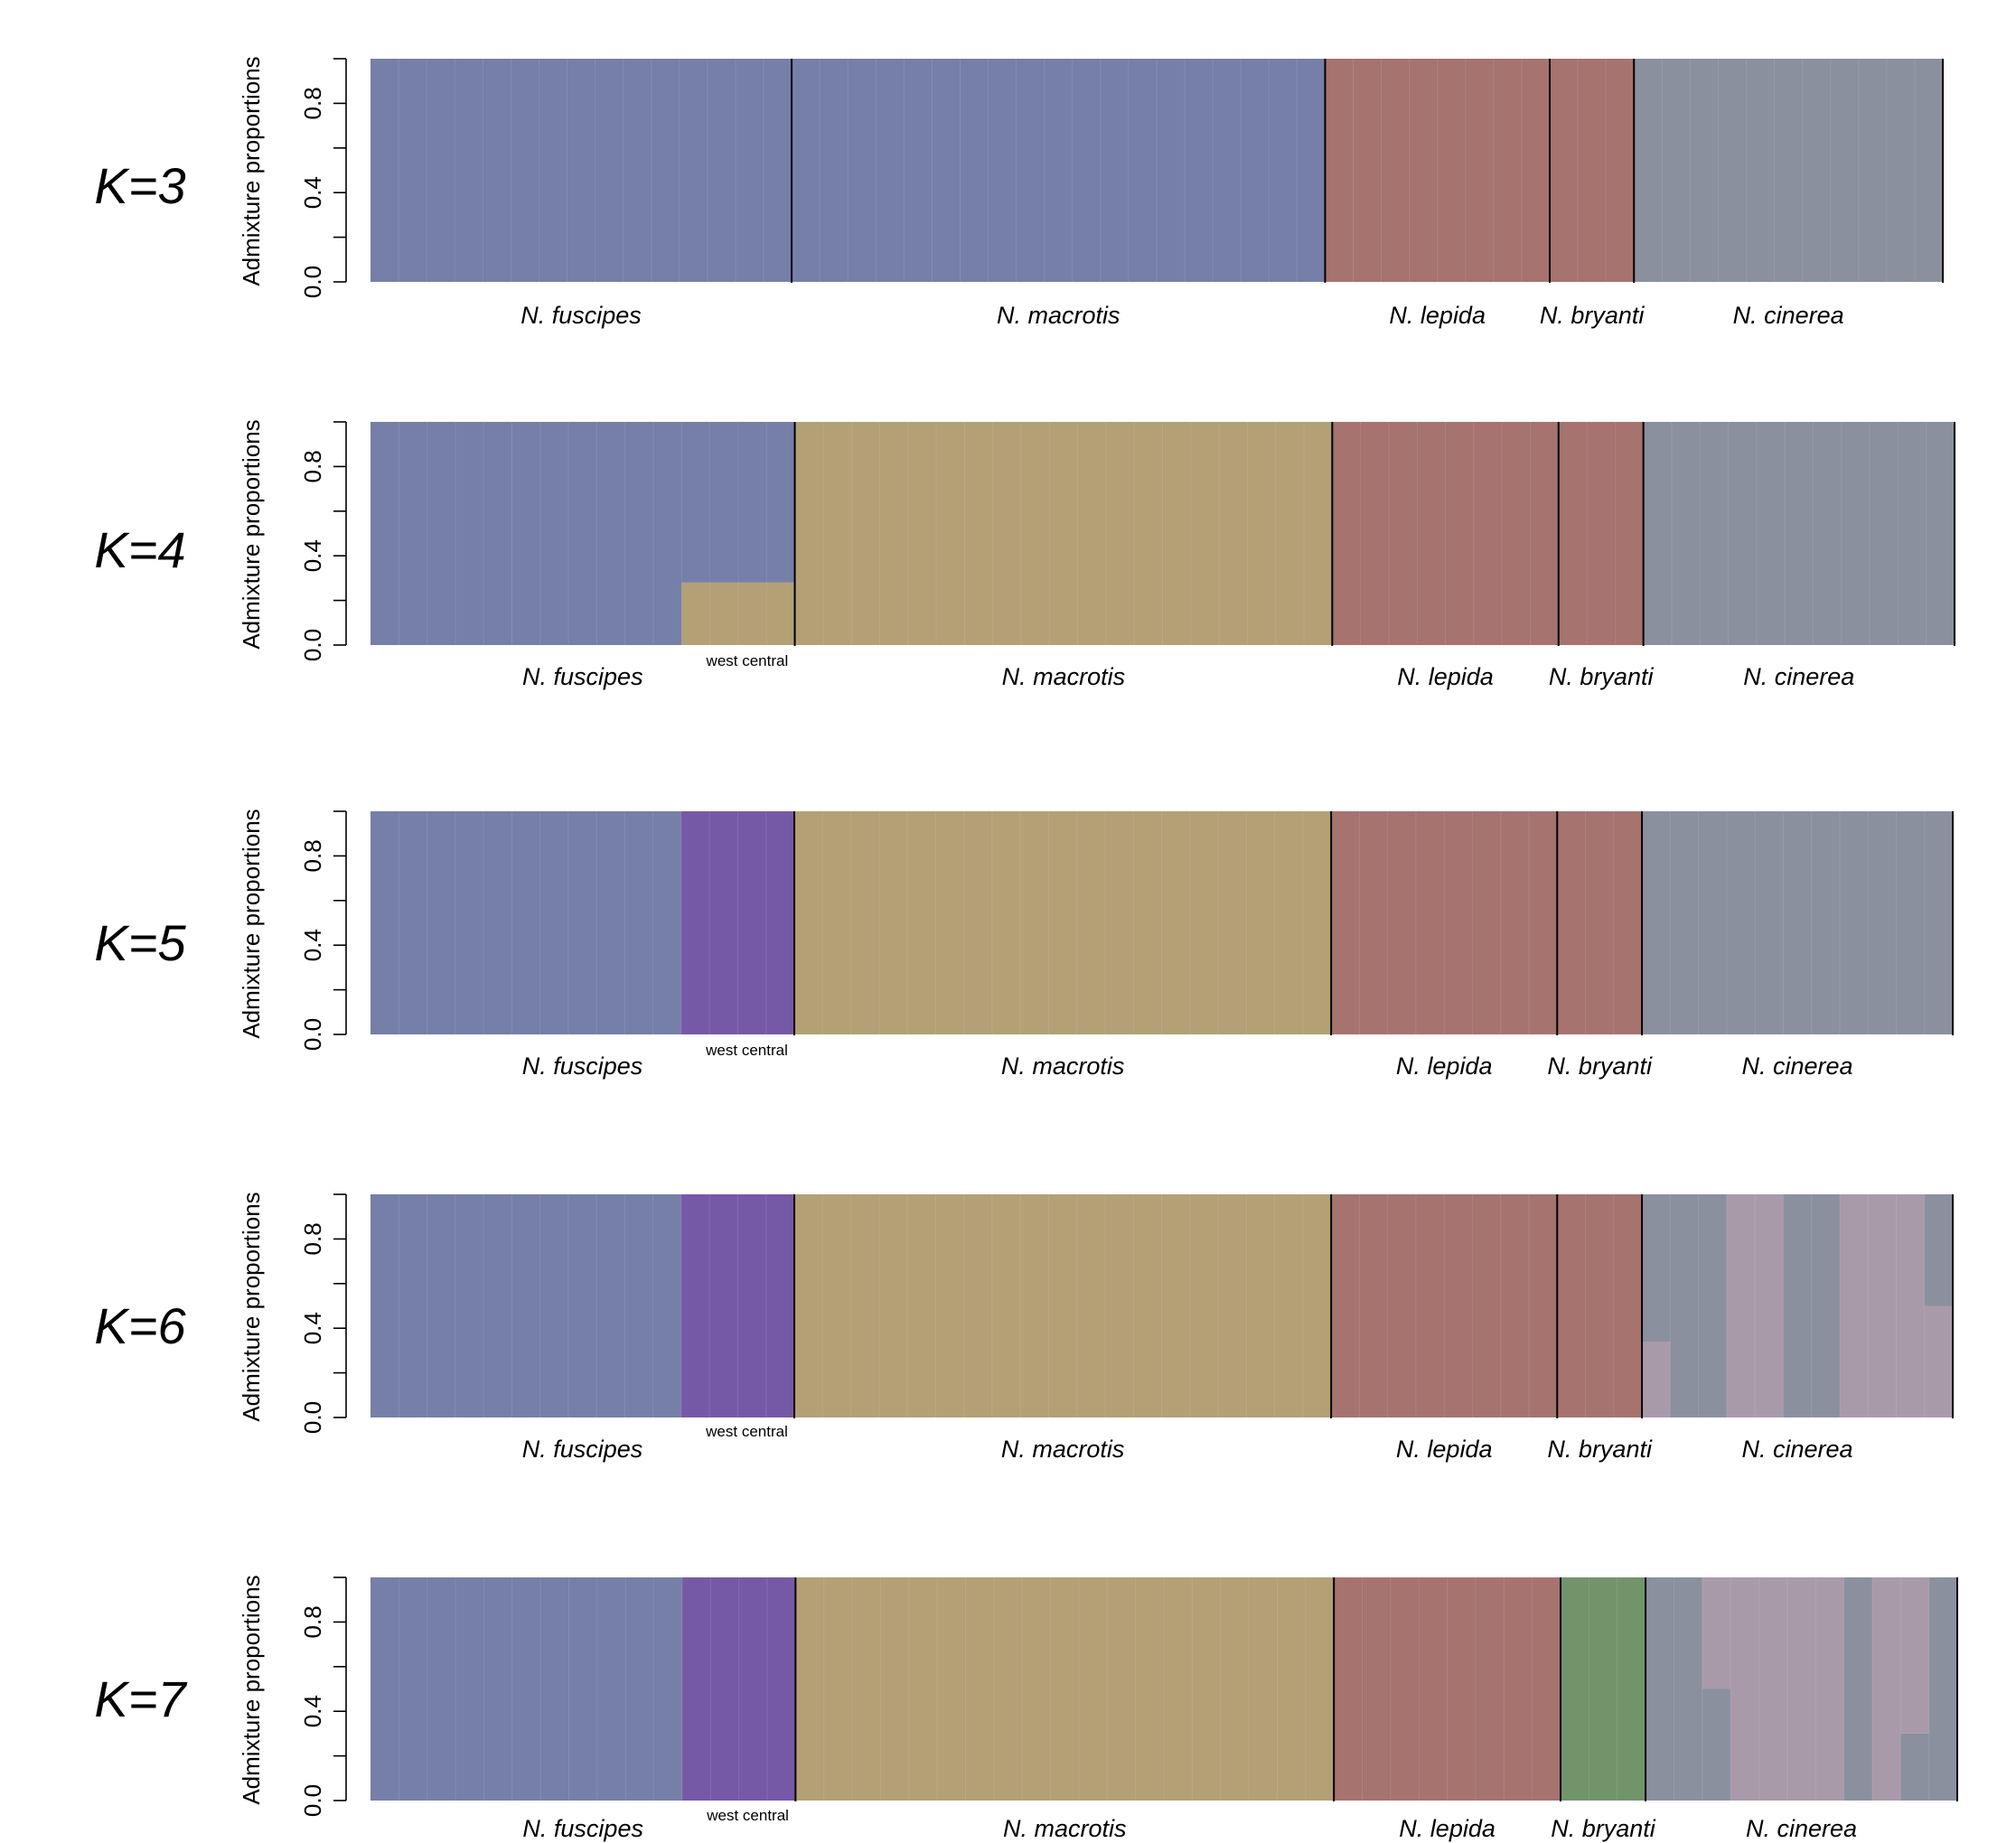 The image size is (2016, 1843). I want to click on k-label: K=6, so click(140, 1325).